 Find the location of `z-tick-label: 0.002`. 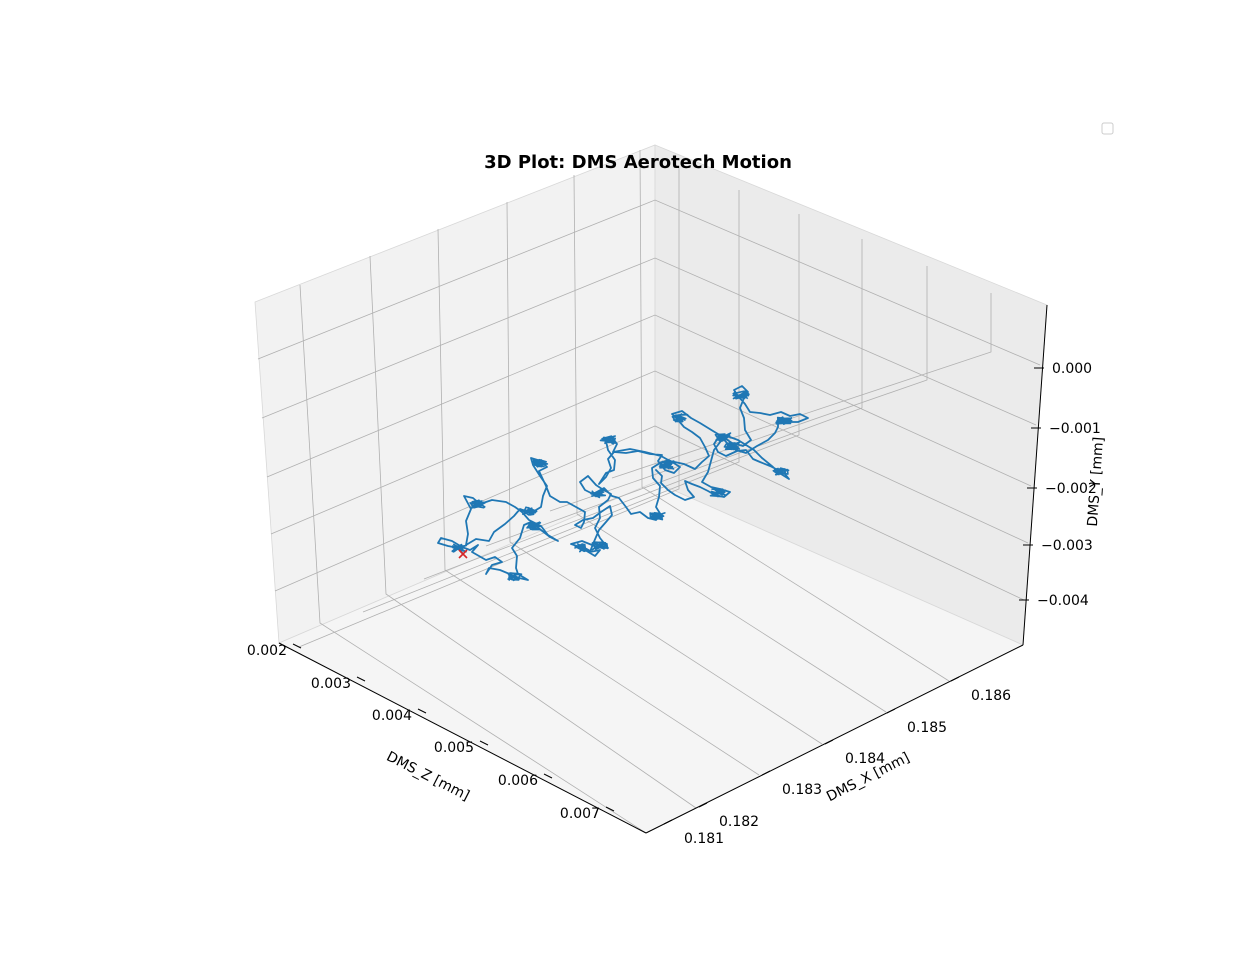

z-tick-label: 0.002 is located at coordinates (267, 651).